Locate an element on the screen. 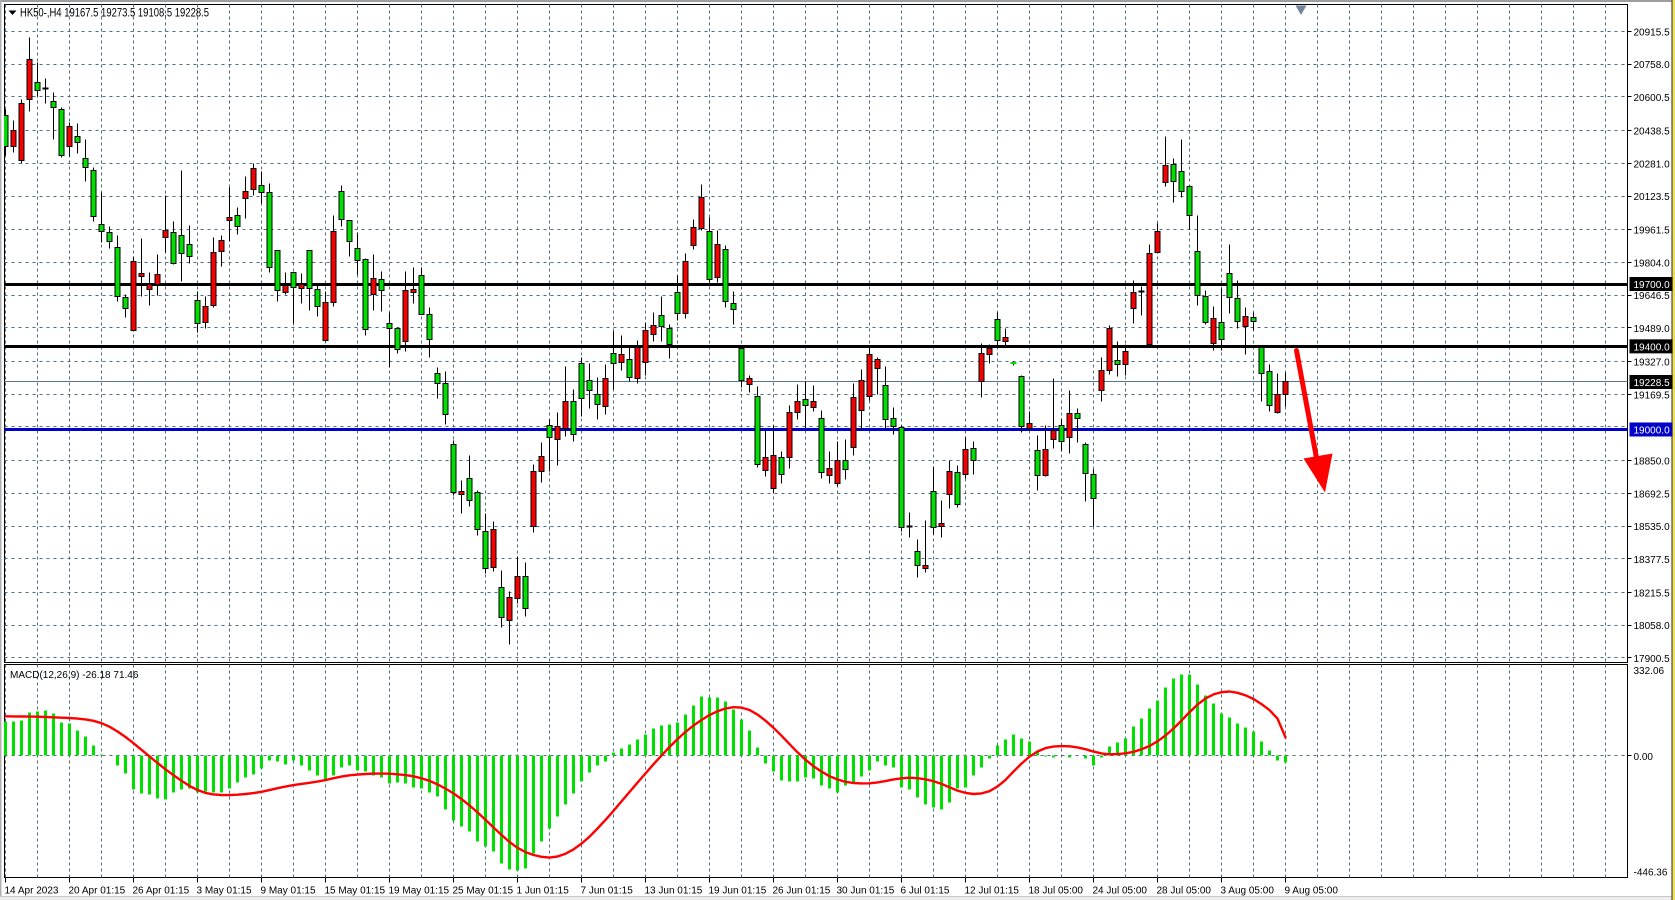 The height and width of the screenshot is (900, 1675). time-tick-label: 15 May 01:15 is located at coordinates (355, 891).